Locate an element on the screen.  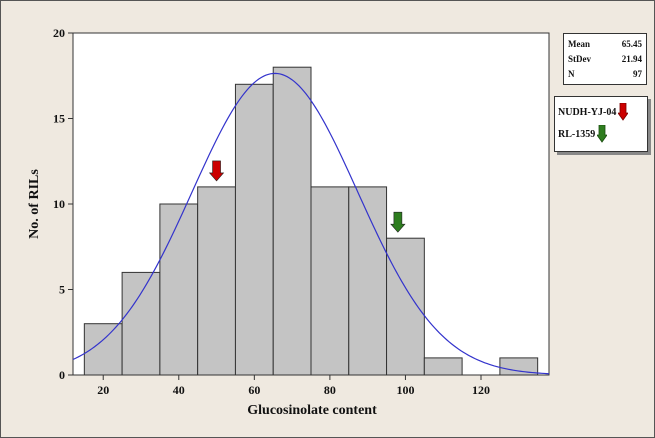
y-tick-label: 15 is located at coordinates (59, 119).